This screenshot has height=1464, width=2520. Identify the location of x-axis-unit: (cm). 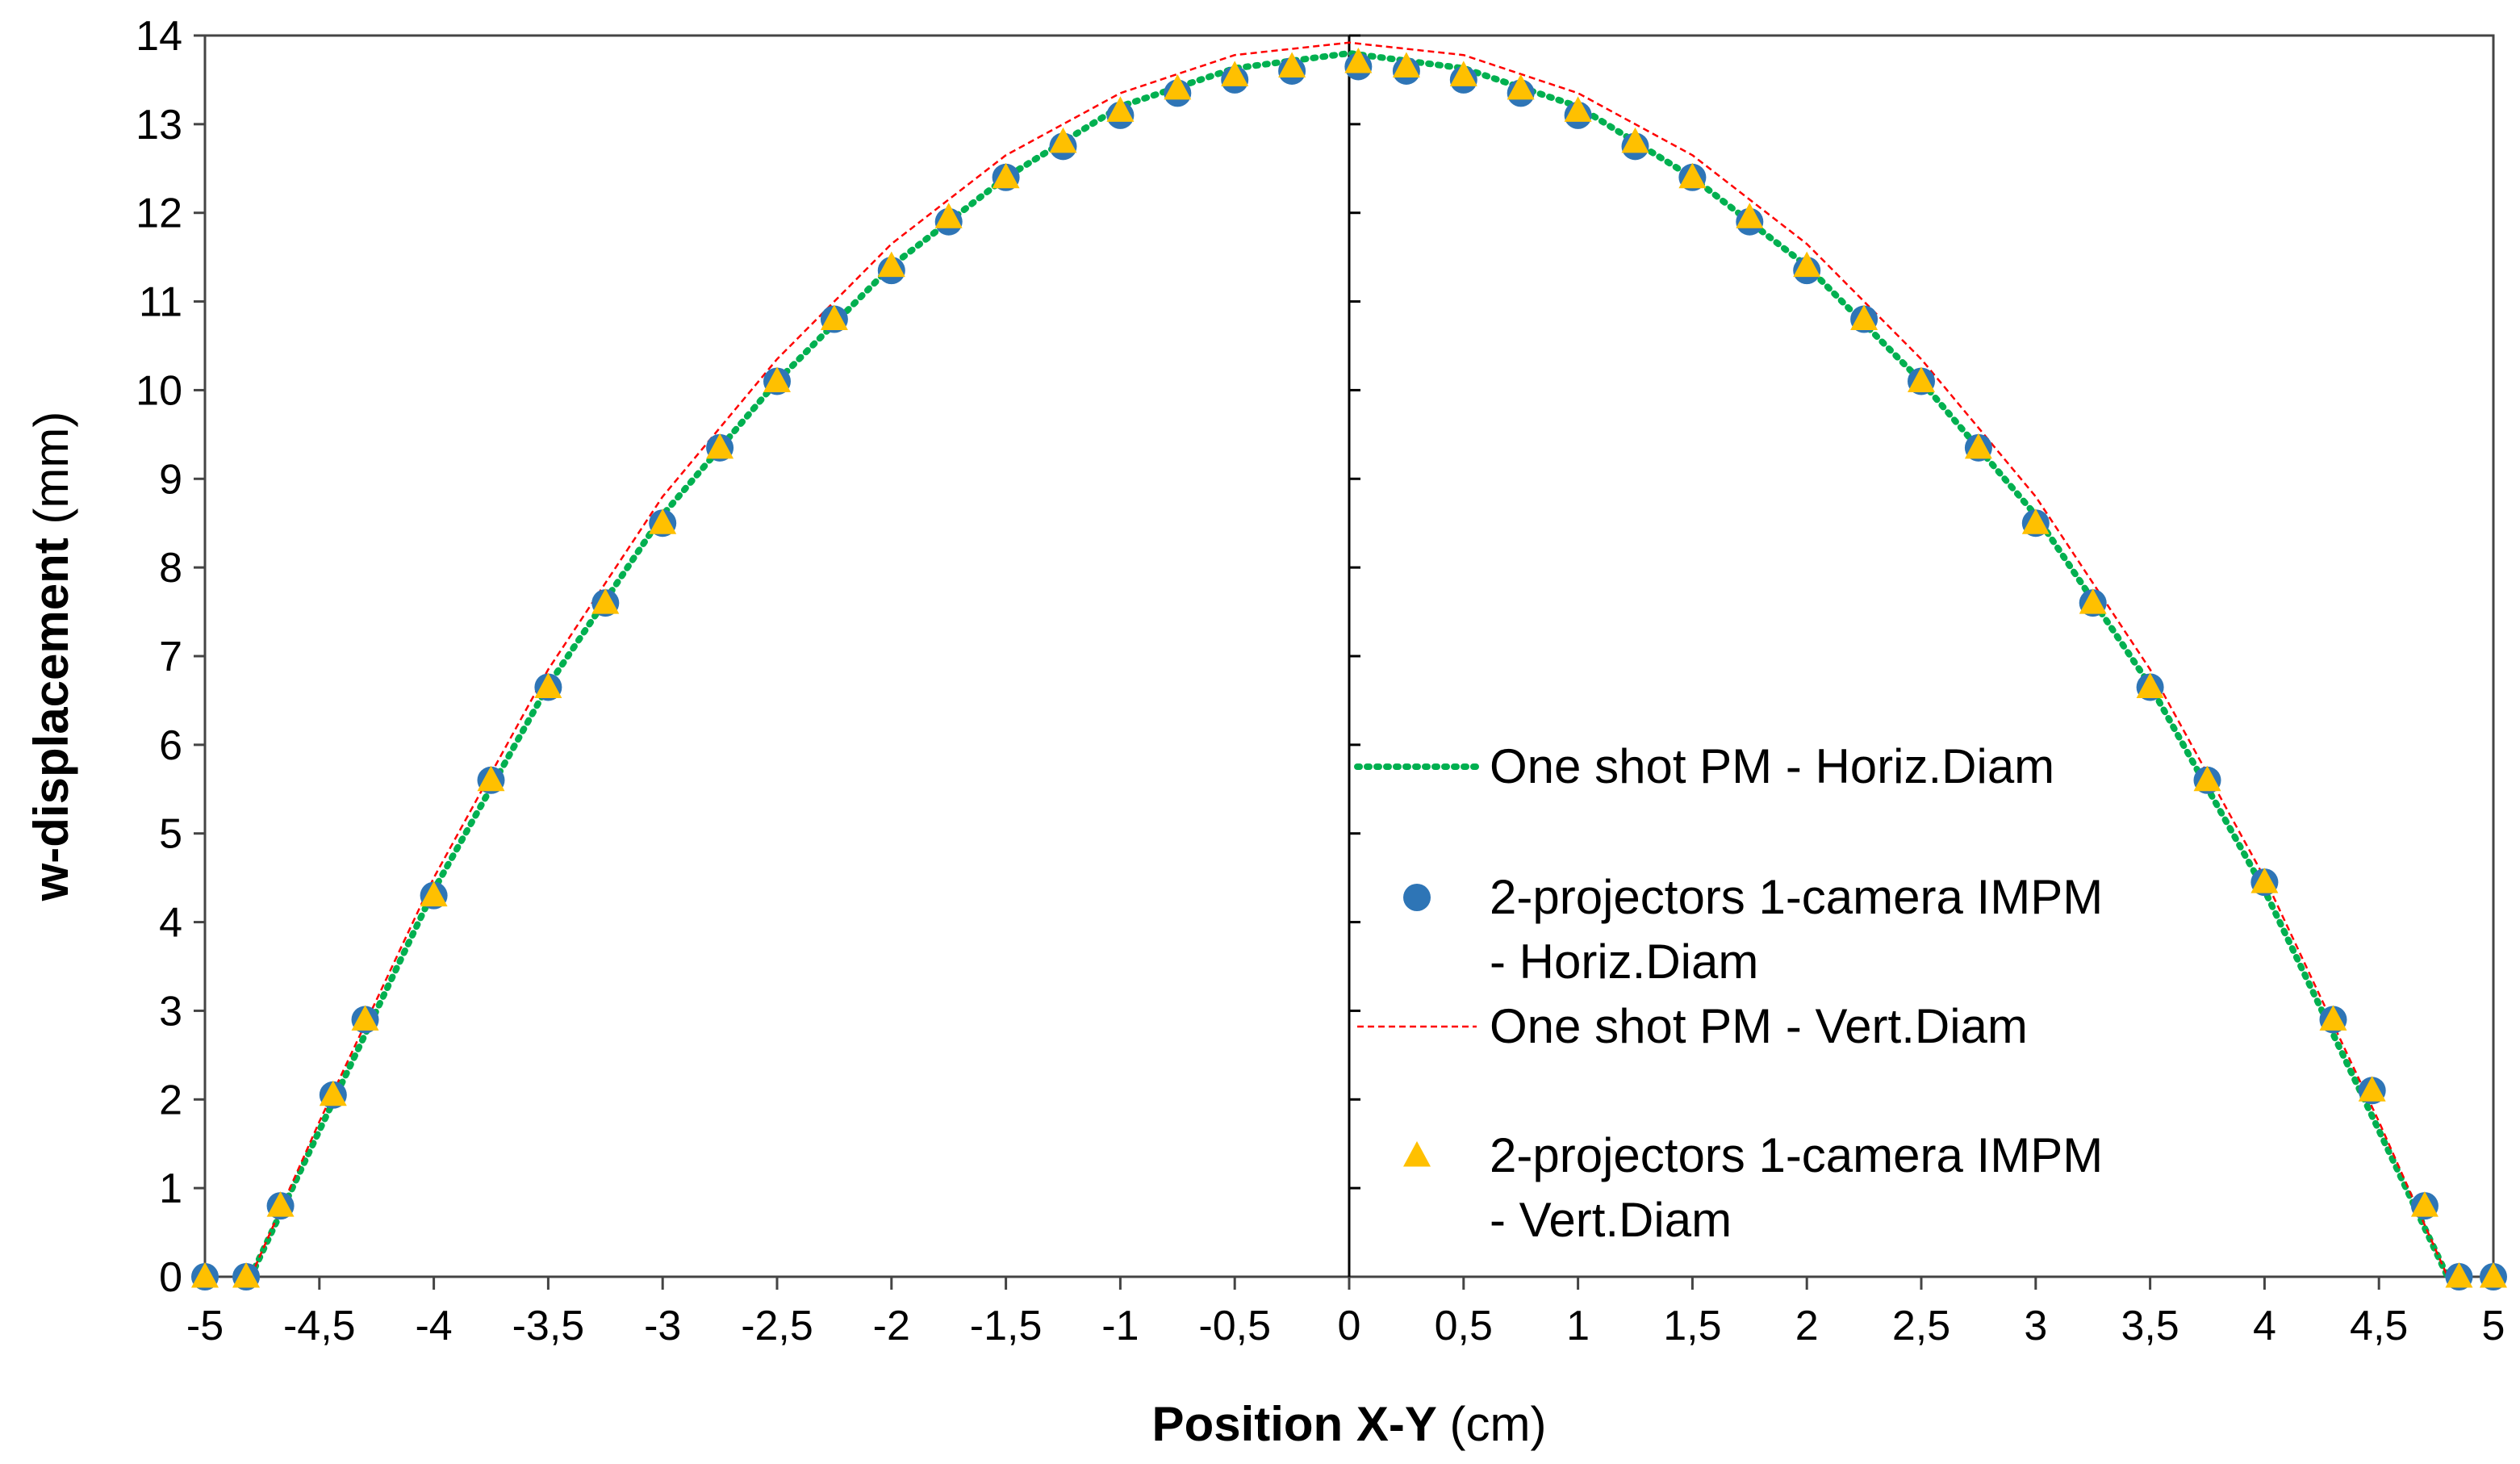
(1497, 1424).